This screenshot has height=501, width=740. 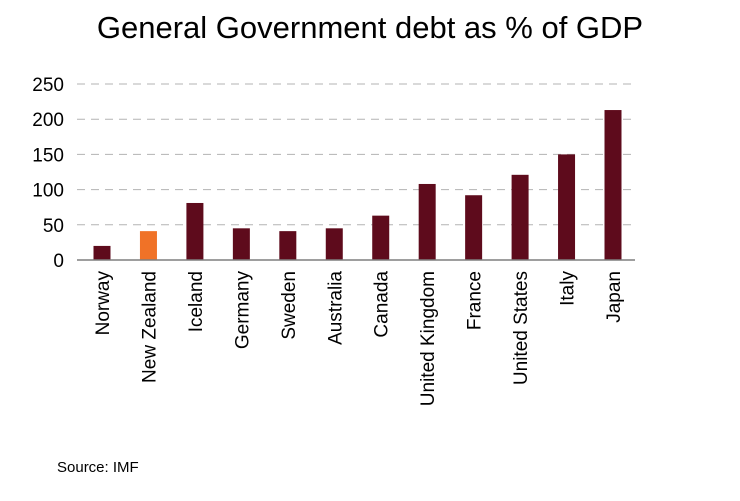 What do you see at coordinates (196, 301) in the screenshot?
I see `x-tick-label: Iceland` at bounding box center [196, 301].